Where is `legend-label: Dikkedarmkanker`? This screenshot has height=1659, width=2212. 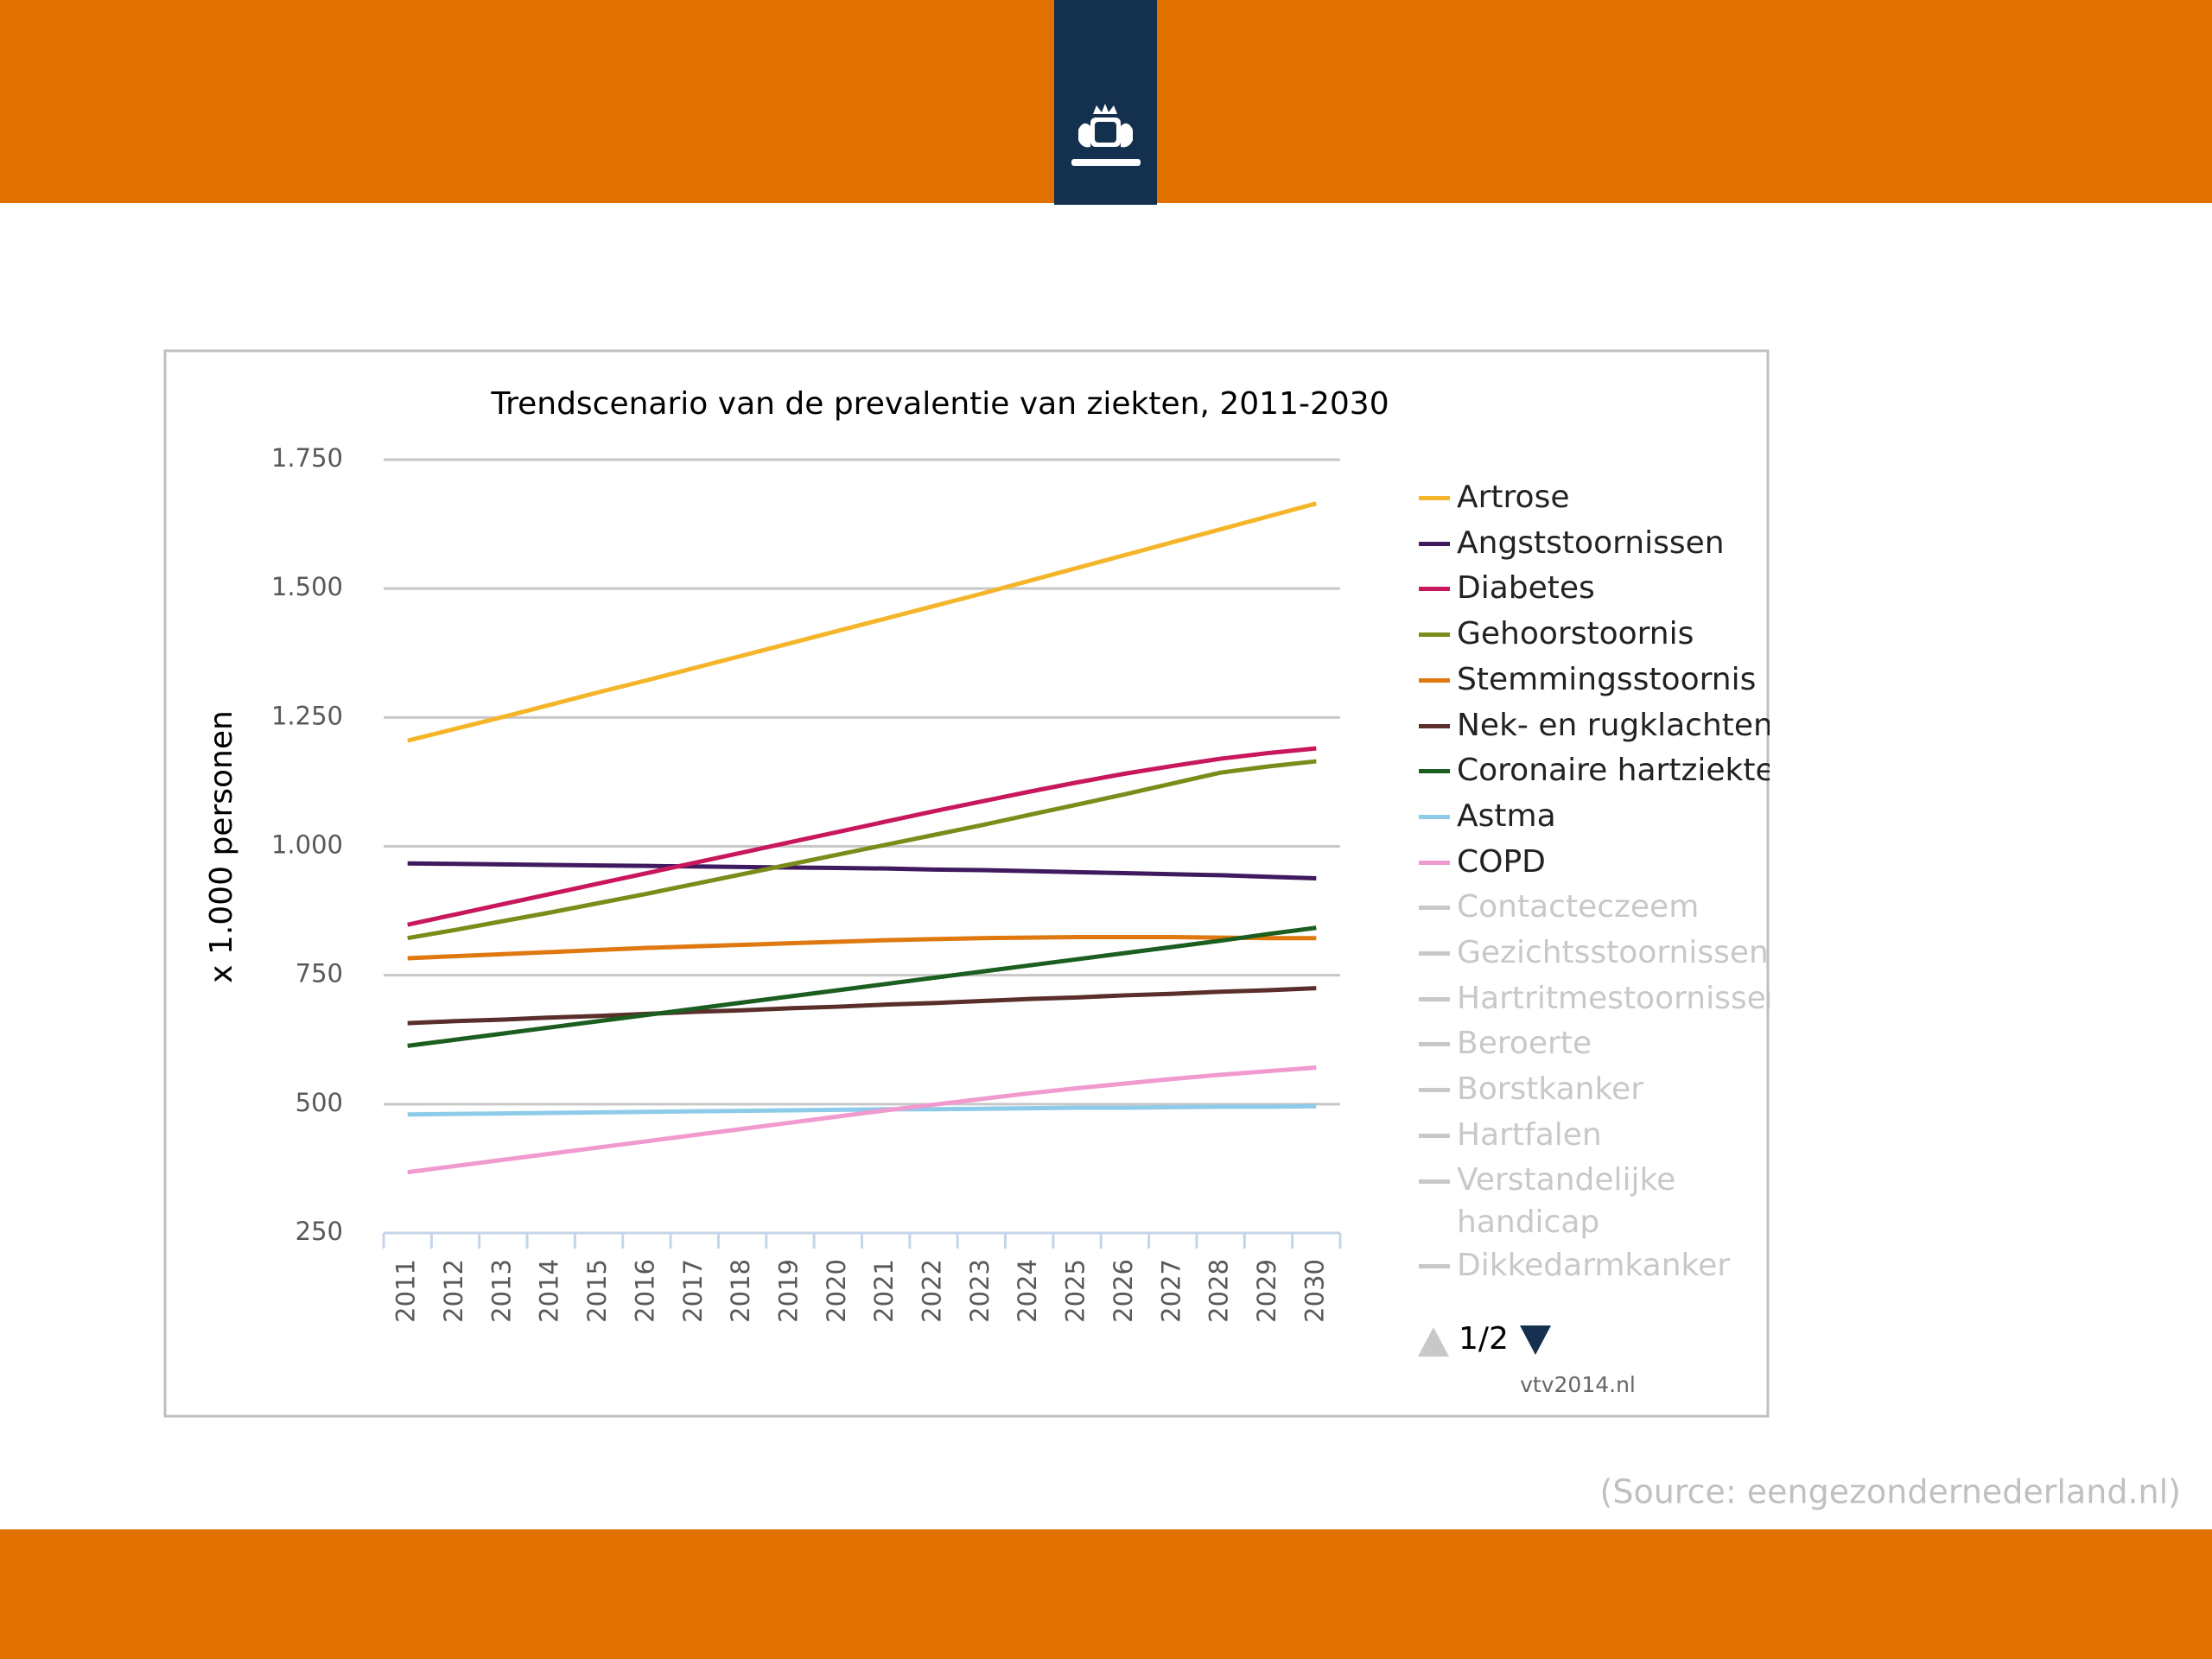
legend-label: Dikkedarmkanker is located at coordinates (1594, 1265).